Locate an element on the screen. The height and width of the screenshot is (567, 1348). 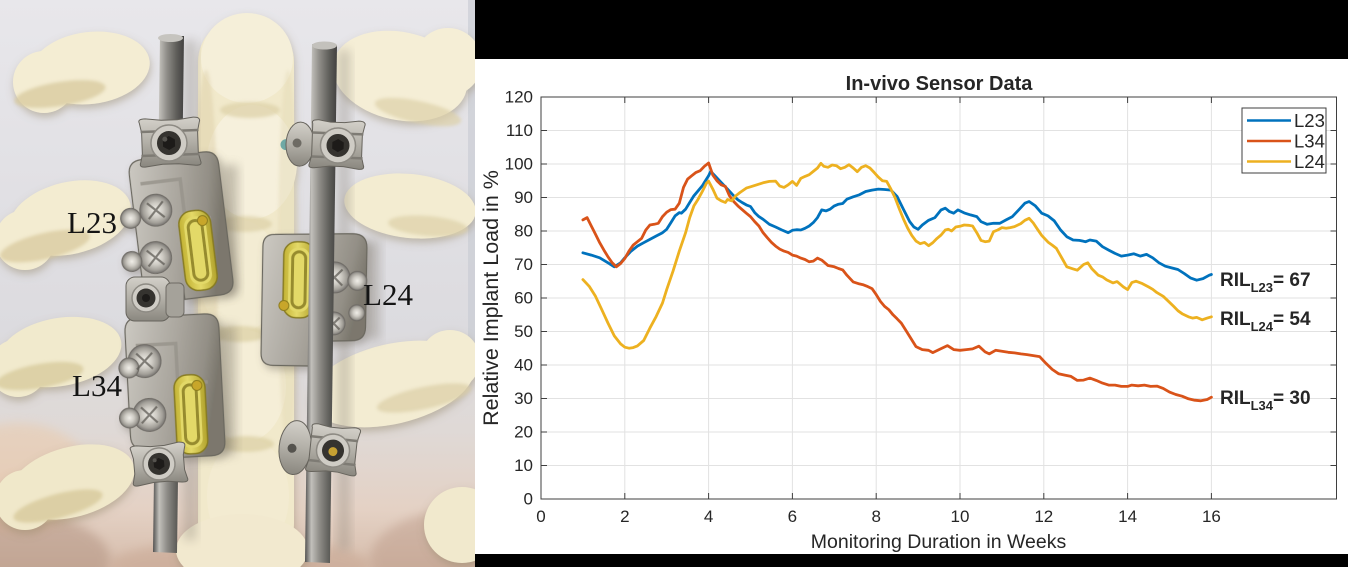
svg-text: 14 is located at coordinates (1127, 516).